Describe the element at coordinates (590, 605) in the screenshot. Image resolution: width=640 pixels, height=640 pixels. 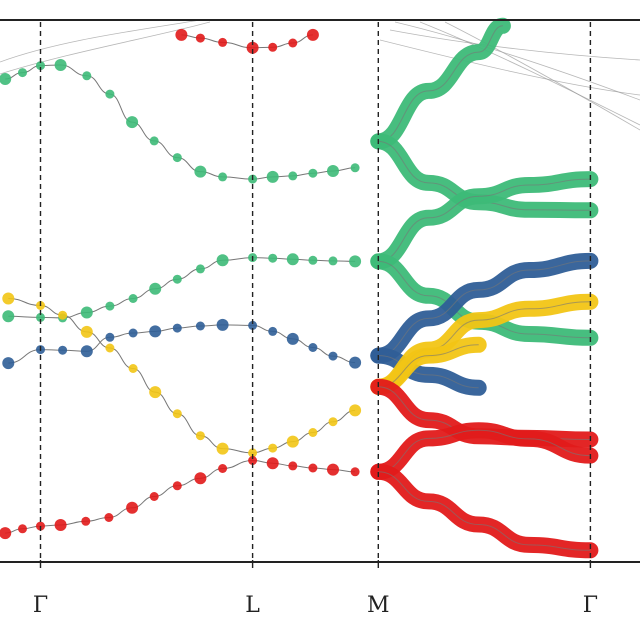
I see `tick-label-3: Γ` at that location.